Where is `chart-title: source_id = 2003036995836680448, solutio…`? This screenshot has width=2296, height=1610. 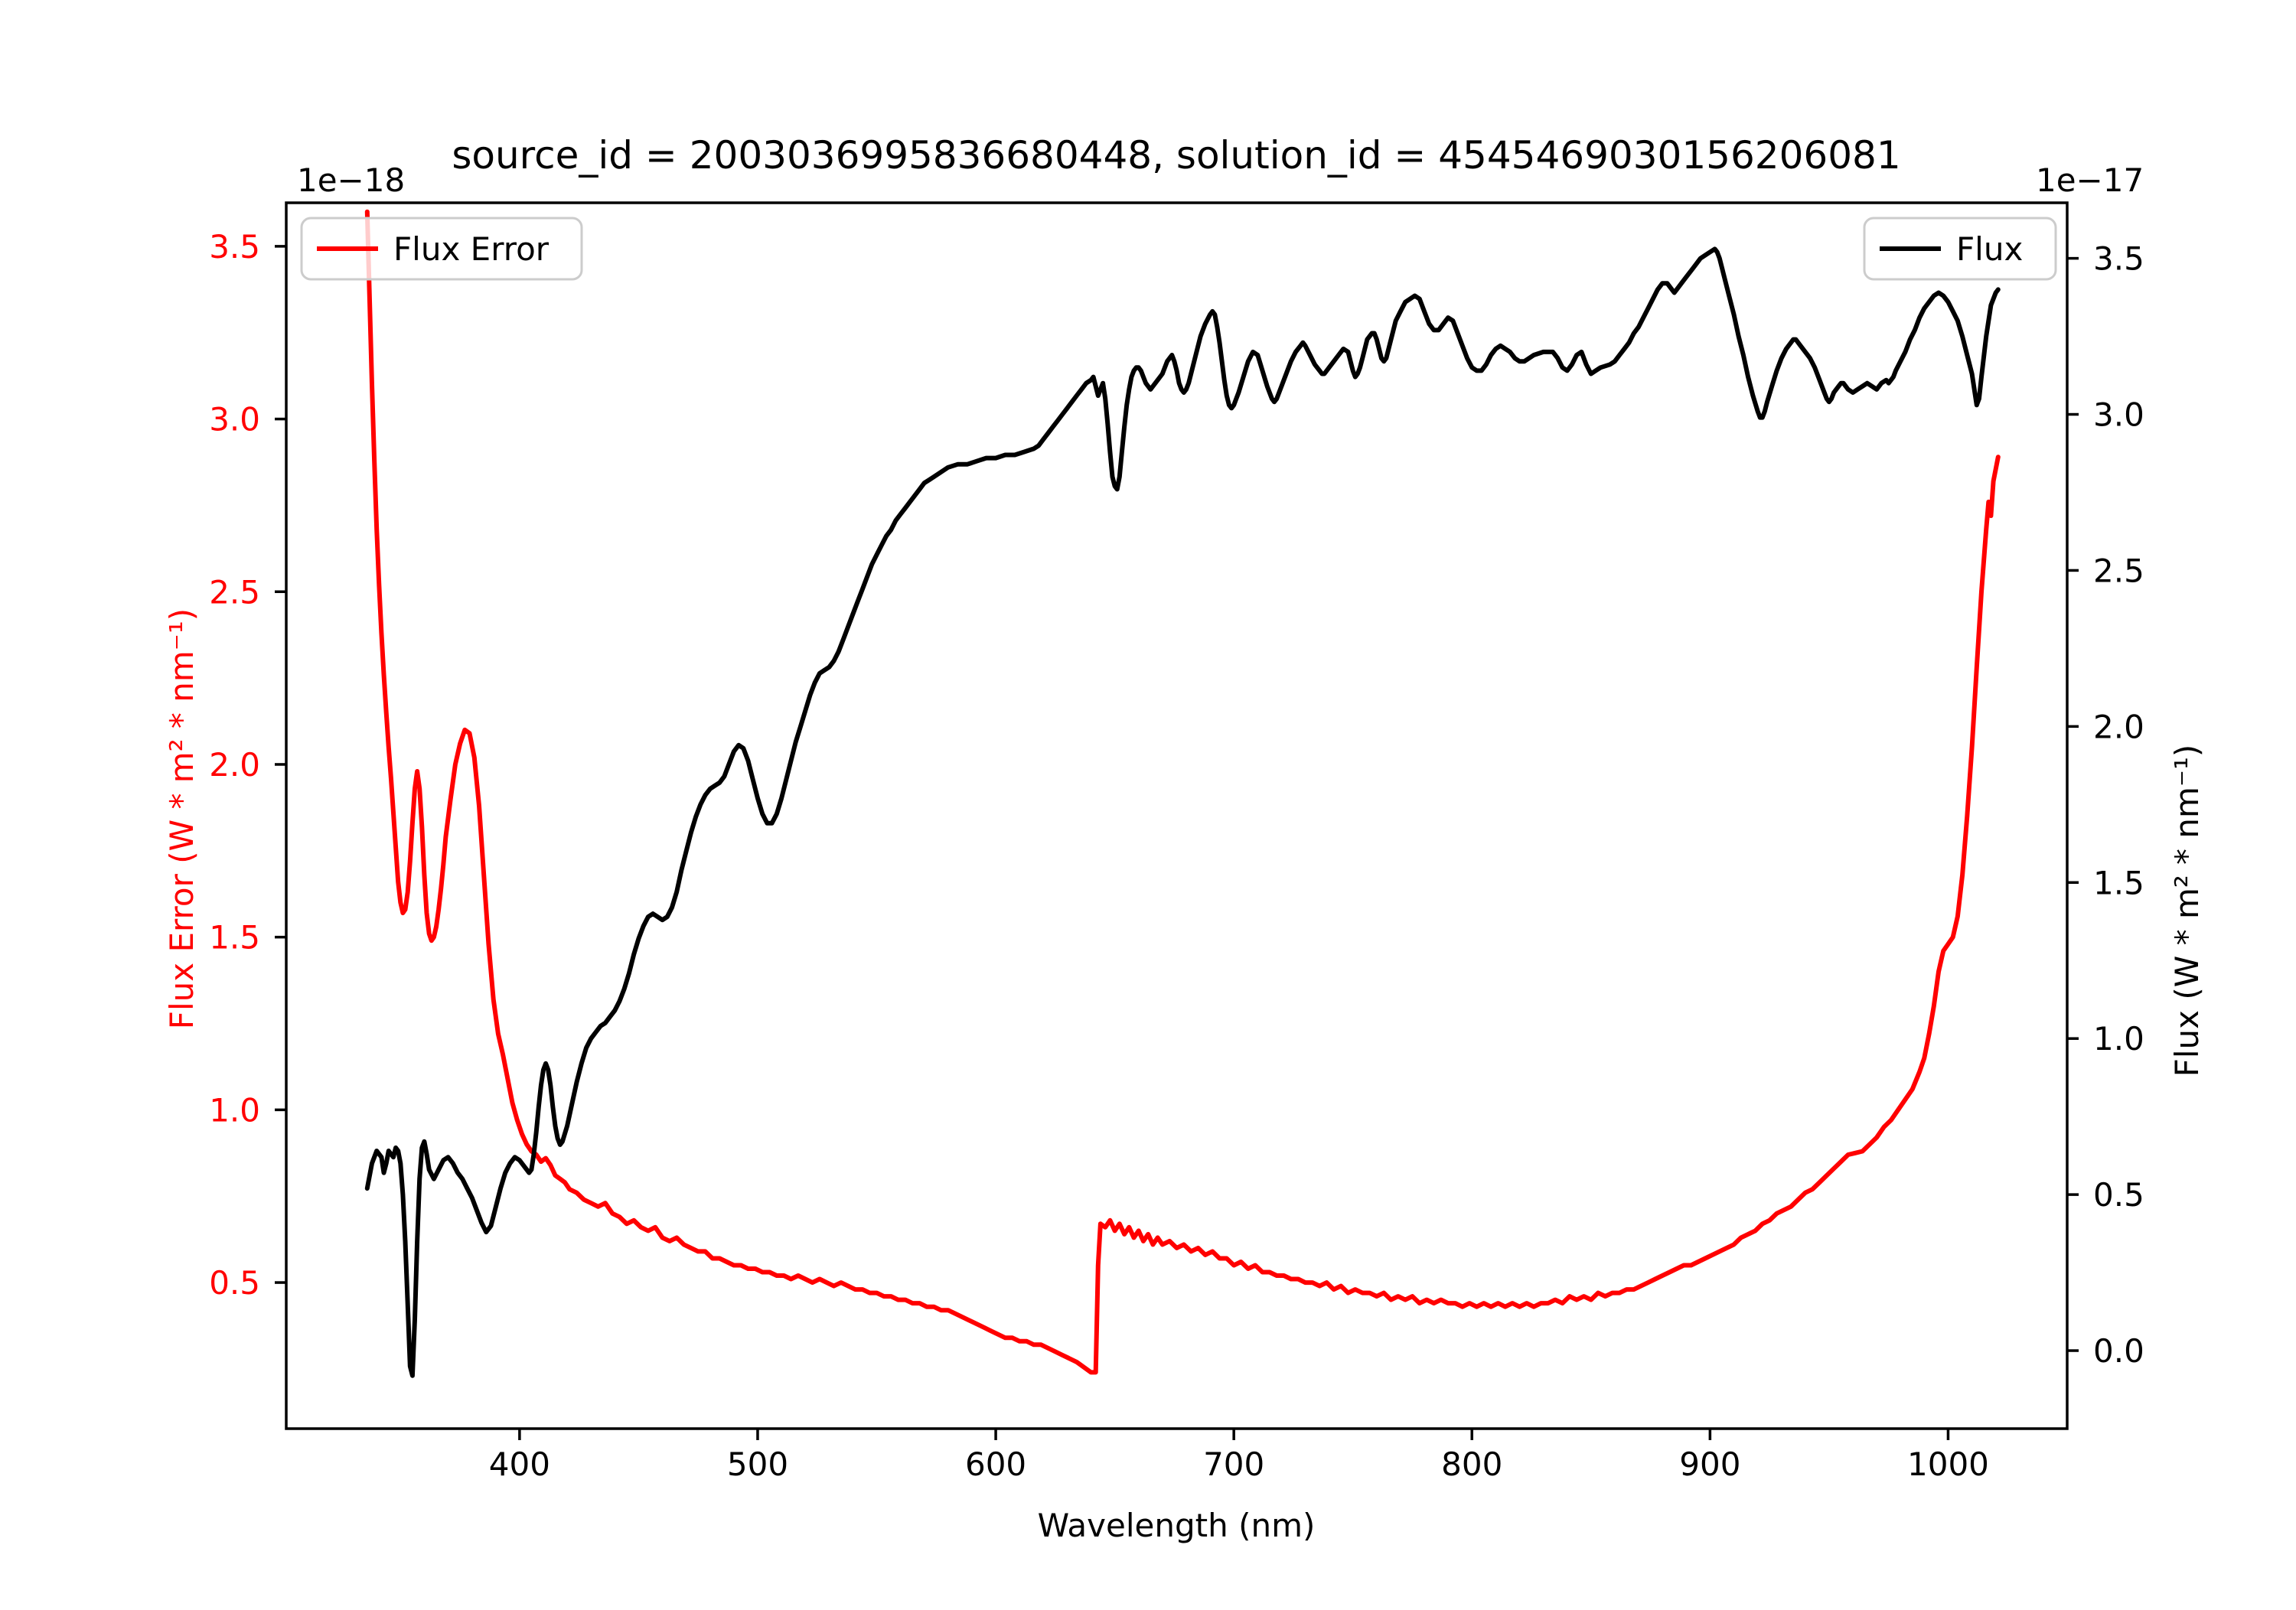 chart-title: source_id = 2003036995836680448, solutio… is located at coordinates (1176, 156).